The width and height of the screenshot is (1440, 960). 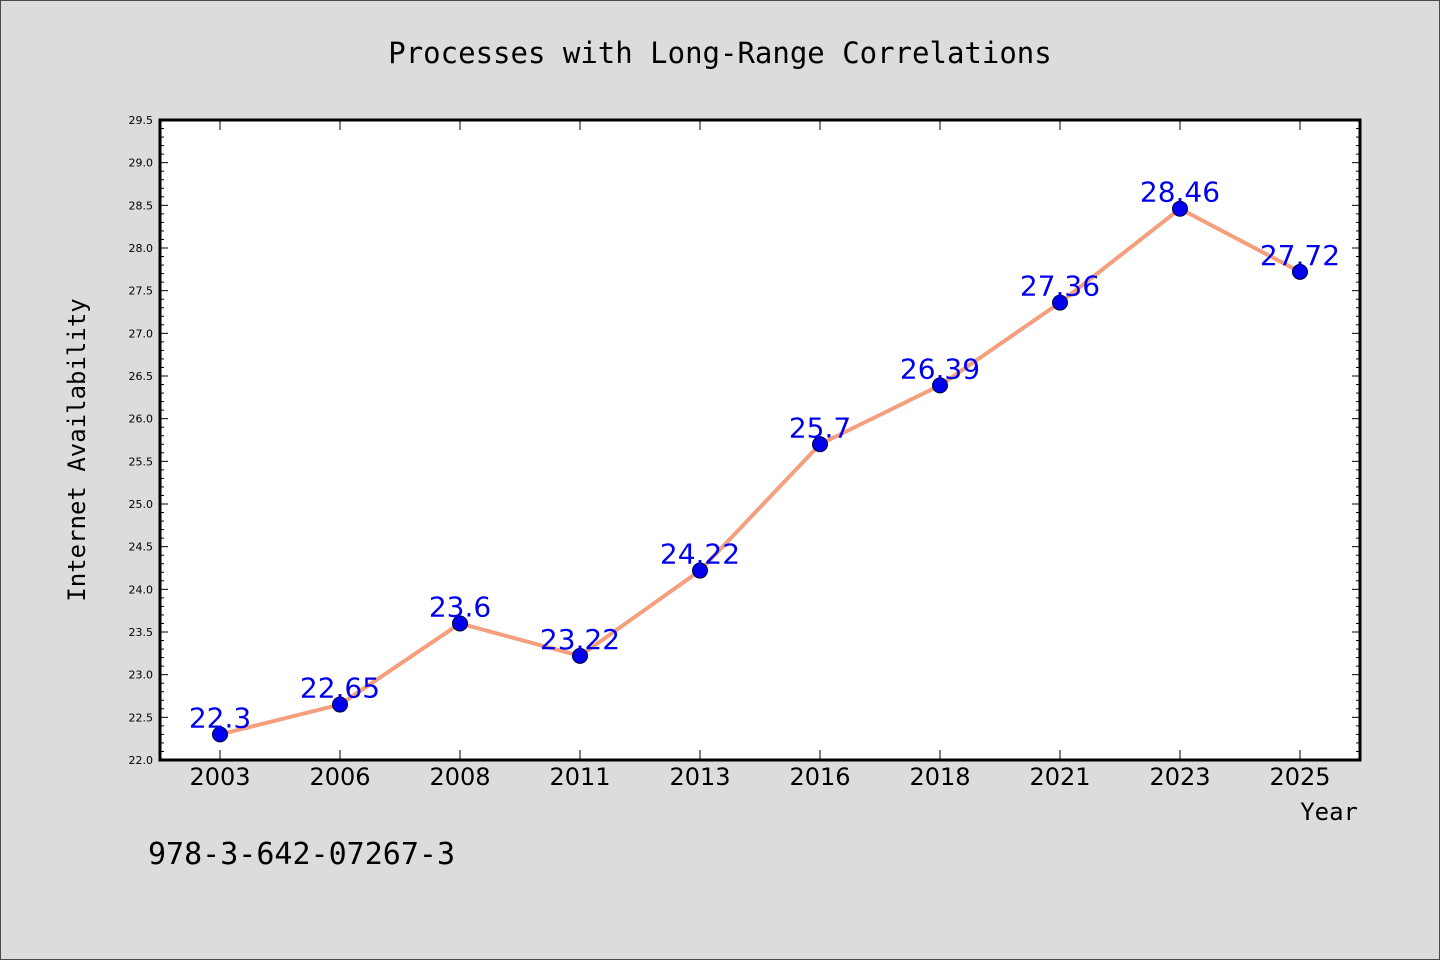 What do you see at coordinates (1329, 812) in the screenshot?
I see `x-axis-title: Year` at bounding box center [1329, 812].